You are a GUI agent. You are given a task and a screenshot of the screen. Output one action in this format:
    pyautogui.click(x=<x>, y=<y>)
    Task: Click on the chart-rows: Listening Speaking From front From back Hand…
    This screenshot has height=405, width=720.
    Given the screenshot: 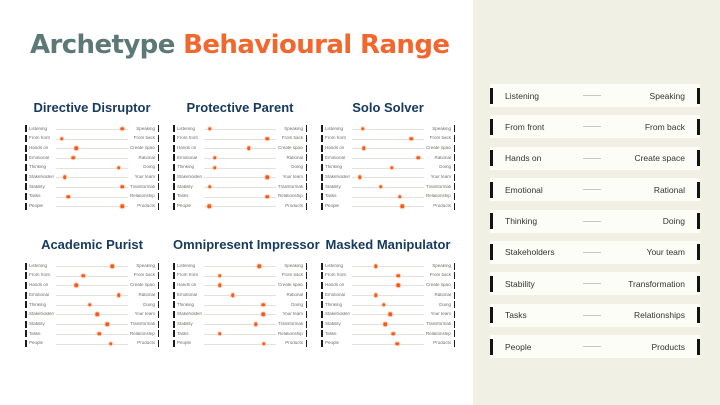 What is the action you would take?
    pyautogui.click(x=92, y=167)
    